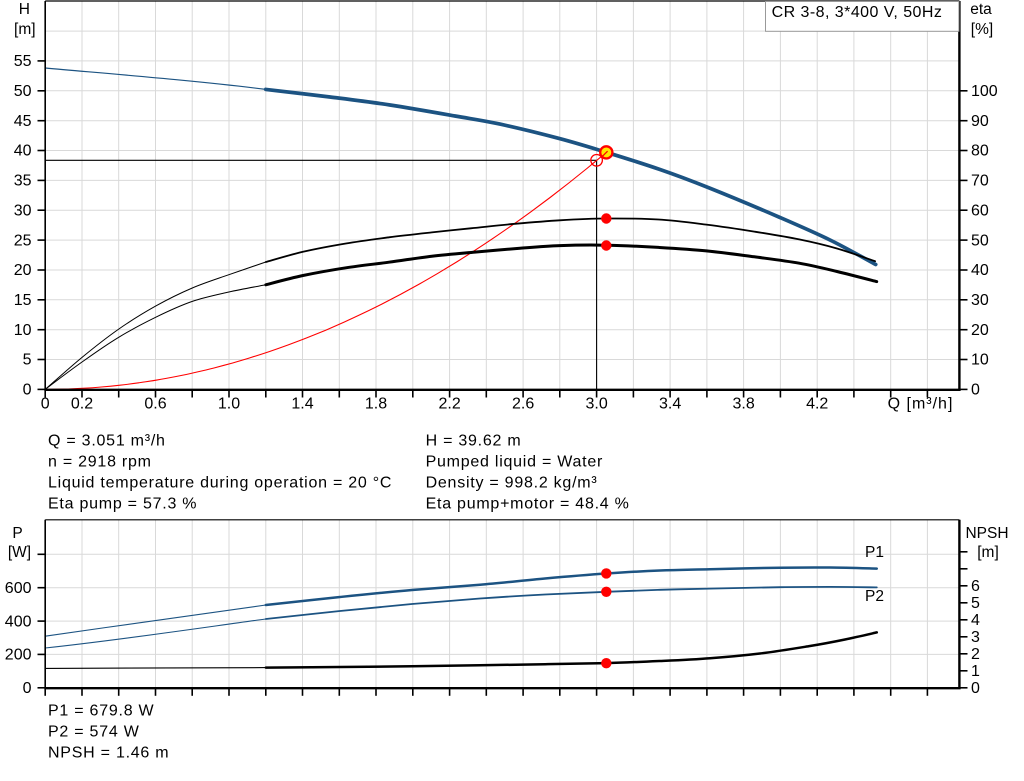 The image size is (1024, 781). What do you see at coordinates (23, 121) in the screenshot?
I see `svg-text: 45` at bounding box center [23, 121].